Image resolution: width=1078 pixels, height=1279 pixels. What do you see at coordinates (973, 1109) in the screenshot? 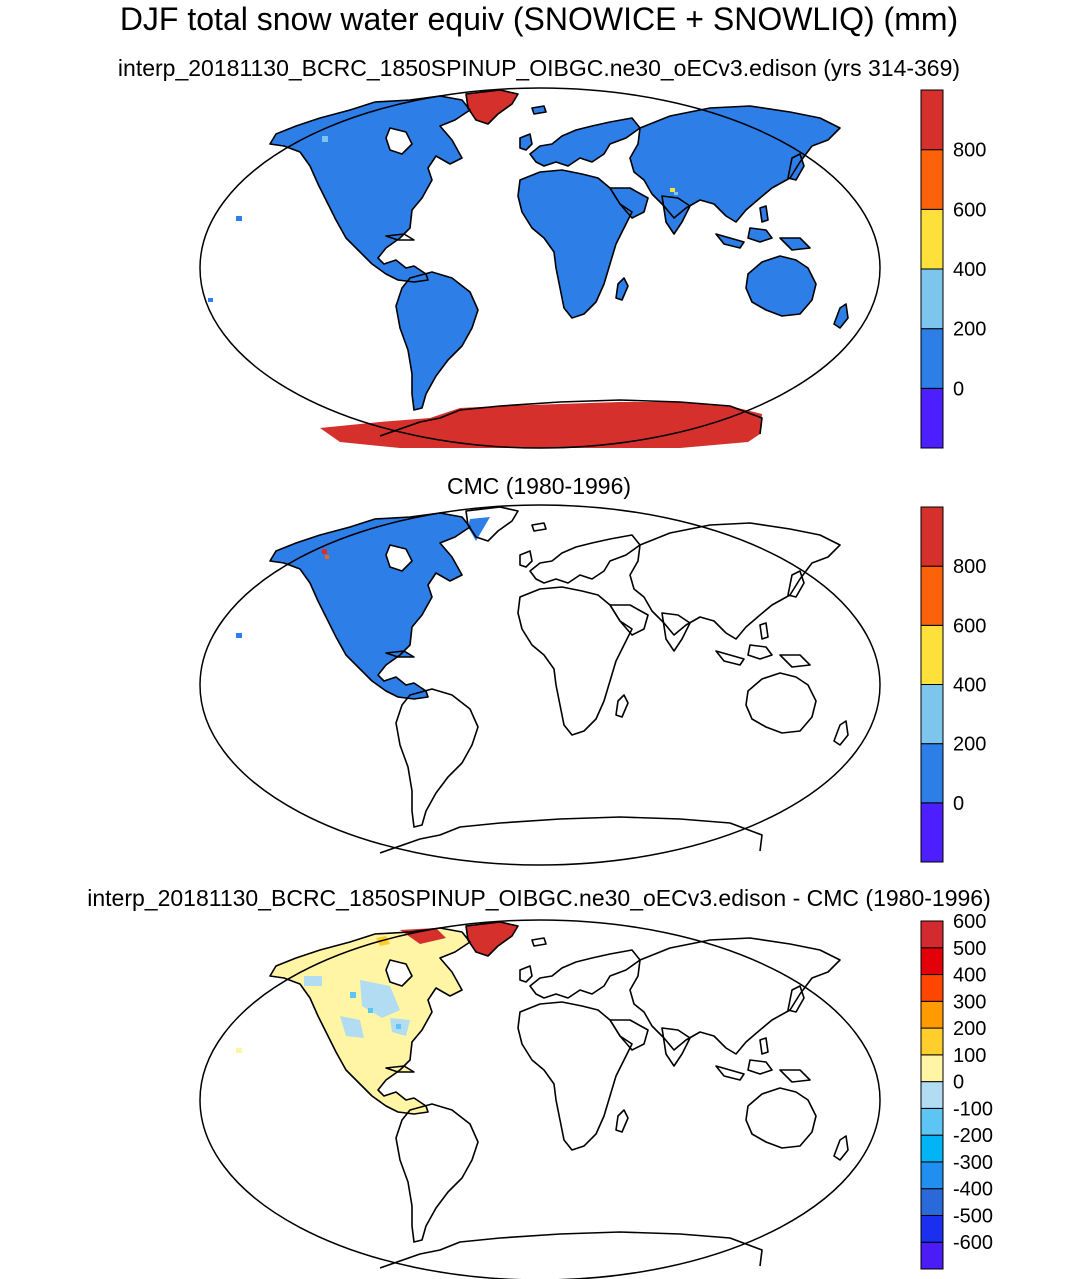
I see `colorbar-tick-label: -100` at bounding box center [973, 1109].